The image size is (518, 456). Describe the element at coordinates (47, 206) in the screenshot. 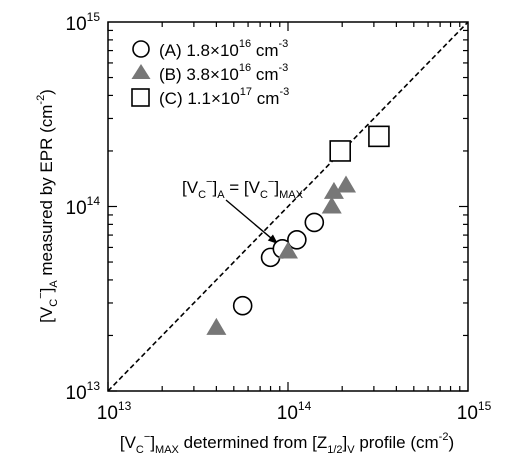

I see `y-axis-label: [VC−]A measured by EPR (cm-2)` at that location.